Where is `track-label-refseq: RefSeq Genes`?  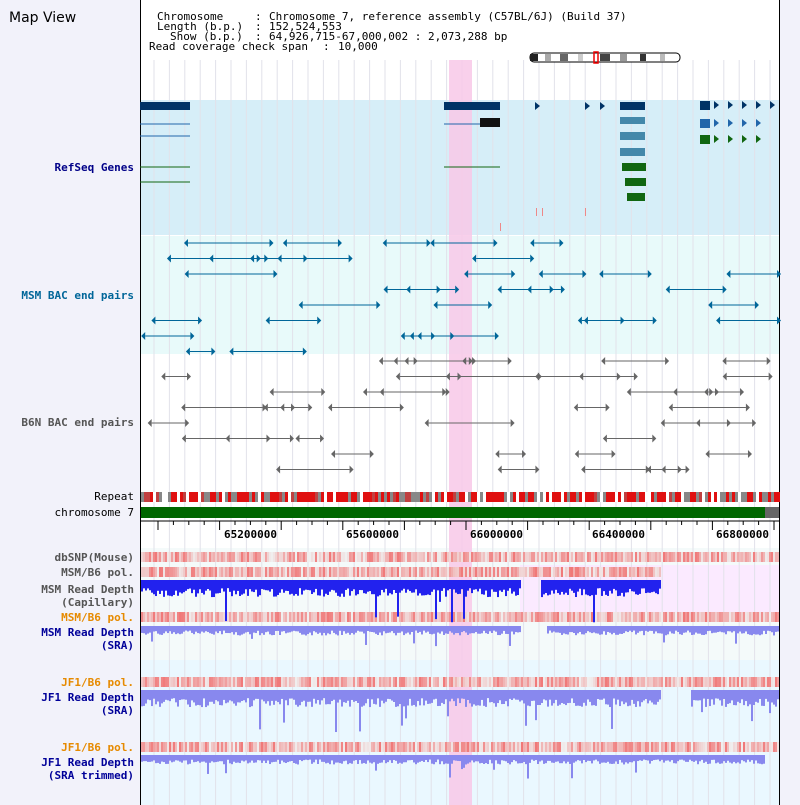
track-label-refseq: RefSeq Genes is located at coordinates (94, 167).